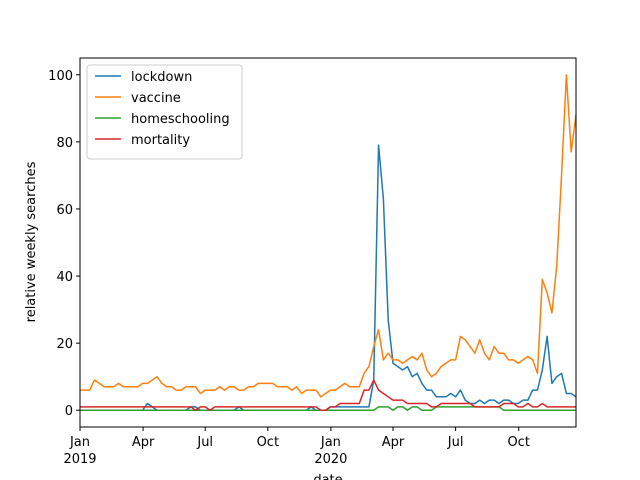 Image resolution: width=640 pixels, height=480 pixels. What do you see at coordinates (64, 143) in the screenshot?
I see `y-tick-label: 80` at bounding box center [64, 143].